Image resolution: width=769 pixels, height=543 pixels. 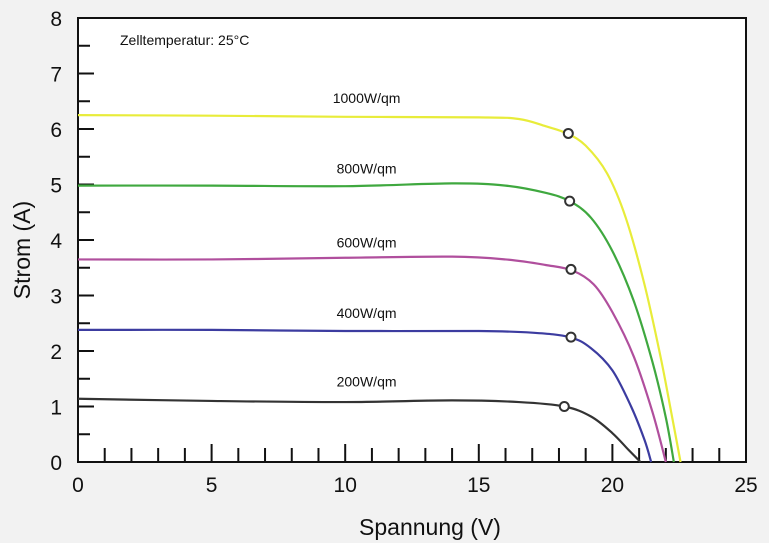 I want to click on x-tick-label: 20, so click(x=612, y=485).